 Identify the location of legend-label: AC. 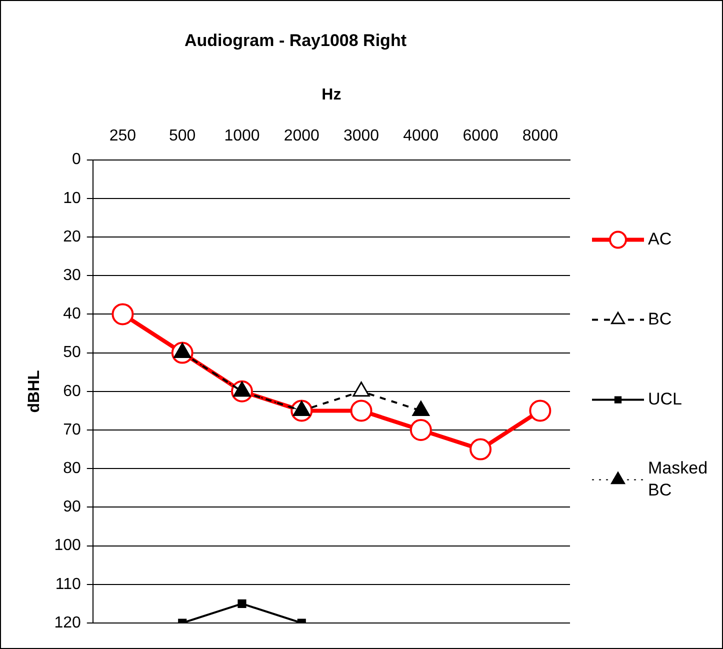
(660, 238).